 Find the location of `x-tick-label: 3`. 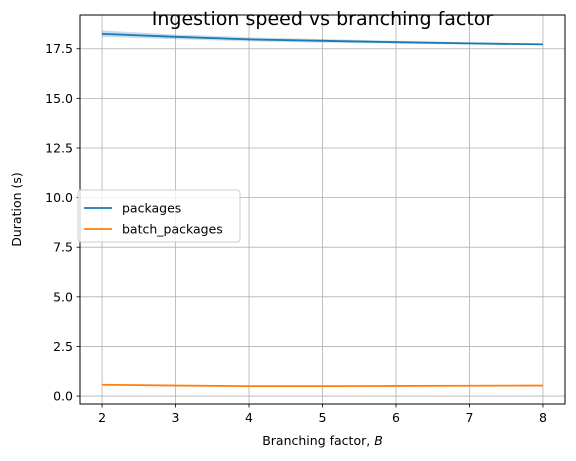

x-tick-label: 3 is located at coordinates (176, 417).